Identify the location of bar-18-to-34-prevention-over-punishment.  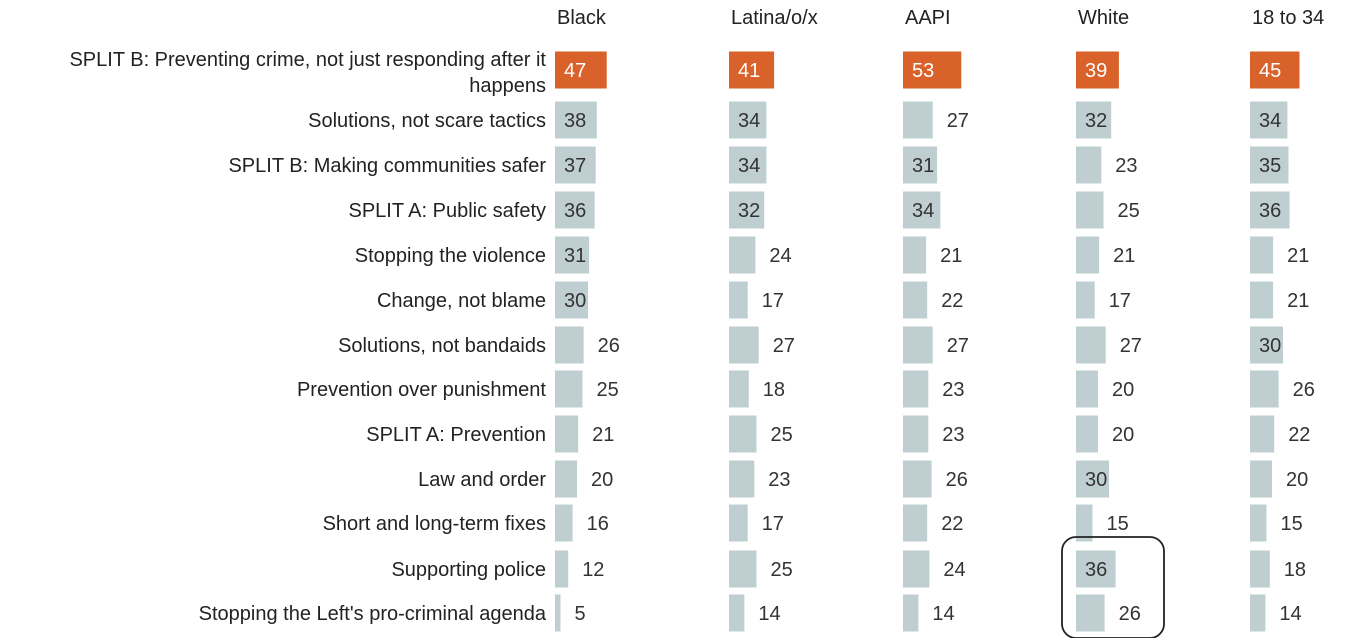
(1264, 389).